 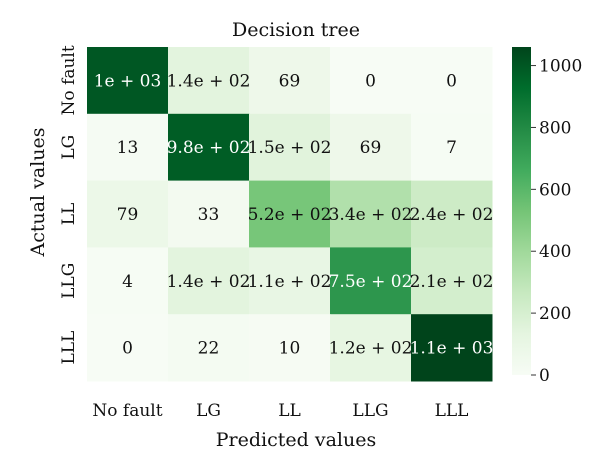 What do you see at coordinates (127, 411) in the screenshot?
I see `x-tick-label: No fault` at bounding box center [127, 411].